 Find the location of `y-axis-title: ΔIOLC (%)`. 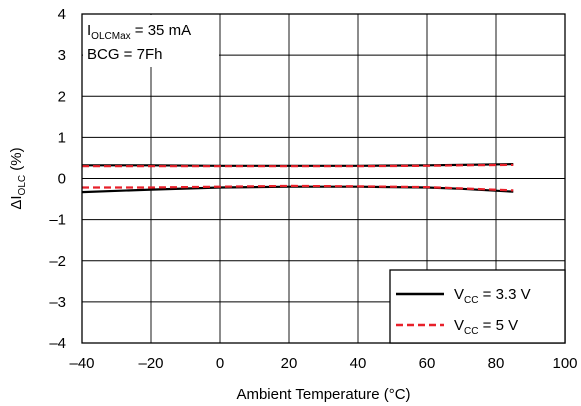

y-axis-title: ΔIOLC (%) is located at coordinates (18, 178).